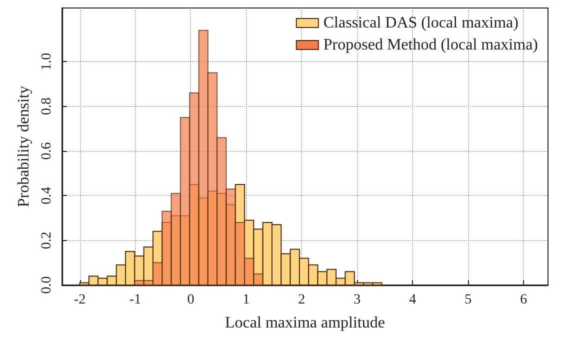 The image size is (565, 338). I want to click on x-tick-label: 4, so click(412, 300).